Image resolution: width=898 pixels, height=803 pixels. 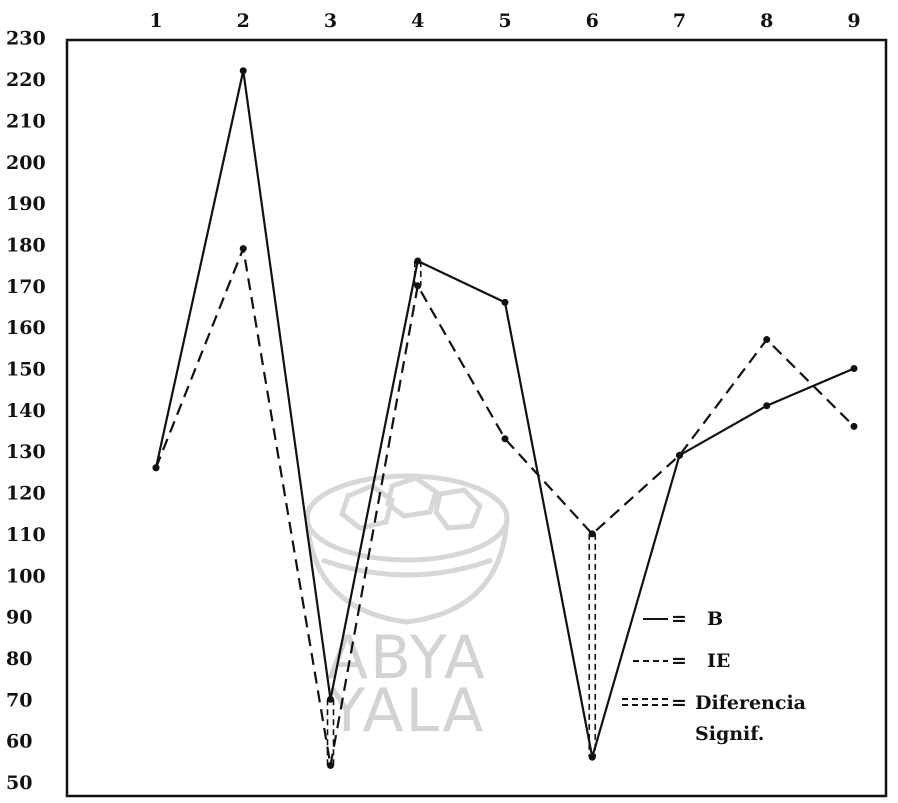 What do you see at coordinates (155, 21) in the screenshot?
I see `x-tick-label: 1` at bounding box center [155, 21].